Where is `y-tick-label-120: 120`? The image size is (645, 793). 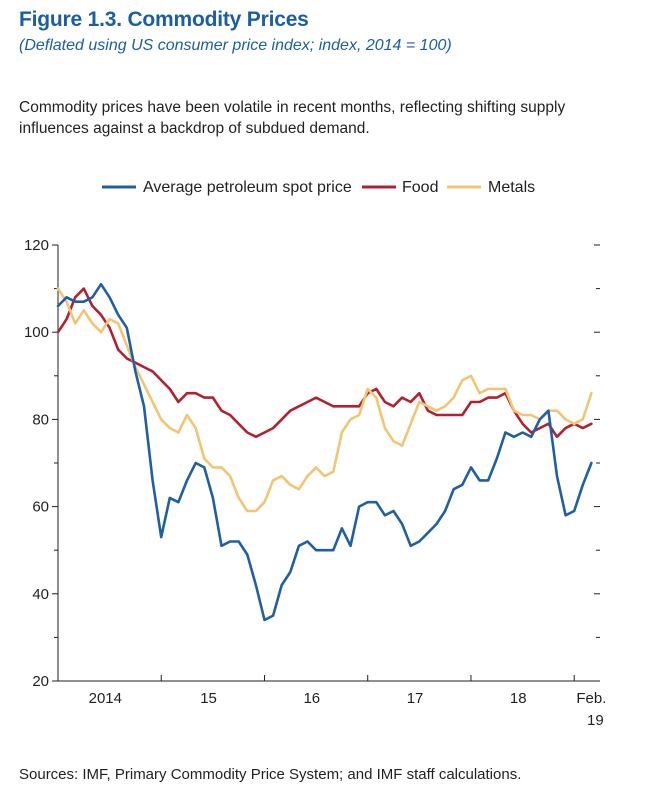
y-tick-label-120: 120 is located at coordinates (36, 245).